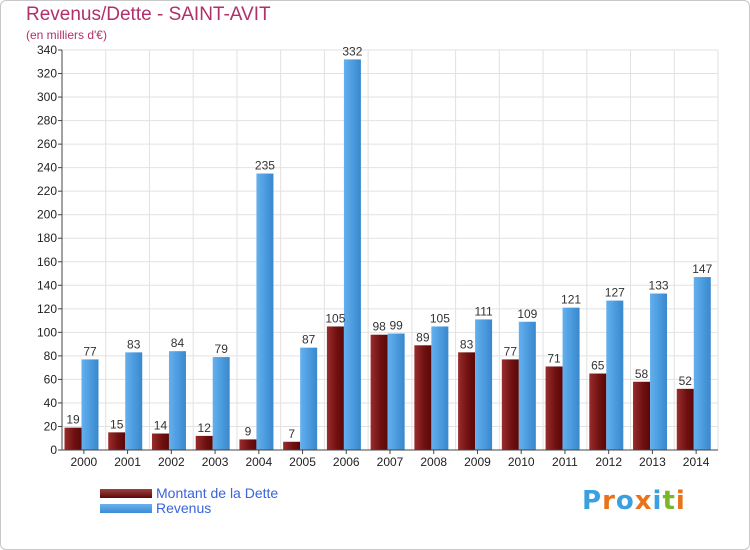 The height and width of the screenshot is (550, 750). I want to click on x-tick-label: 2007, so click(390, 462).